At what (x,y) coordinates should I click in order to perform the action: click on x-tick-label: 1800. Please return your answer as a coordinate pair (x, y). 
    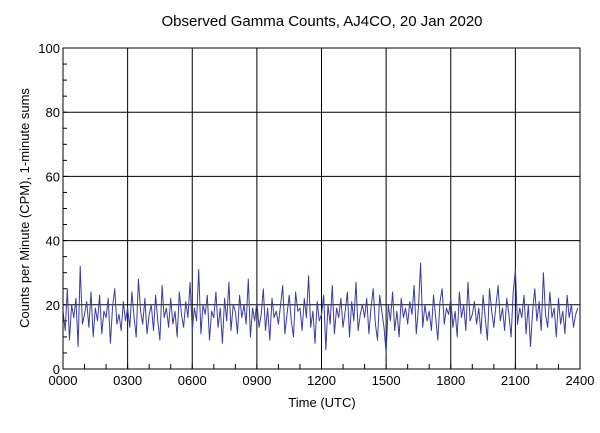
    Looking at the image, I should click on (450, 380).